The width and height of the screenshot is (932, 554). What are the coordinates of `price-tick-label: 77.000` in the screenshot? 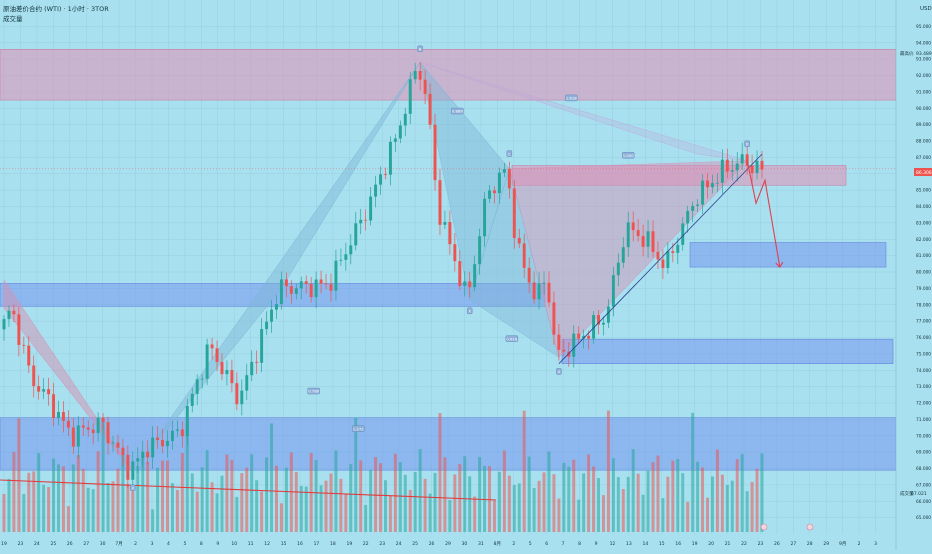 It's located at (923, 322).